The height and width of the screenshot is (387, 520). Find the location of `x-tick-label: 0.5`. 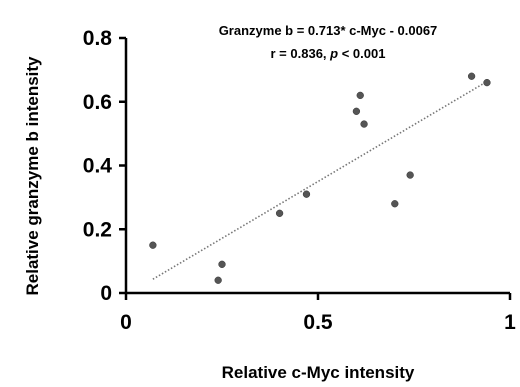

x-tick-label: 0.5 is located at coordinates (318, 322).